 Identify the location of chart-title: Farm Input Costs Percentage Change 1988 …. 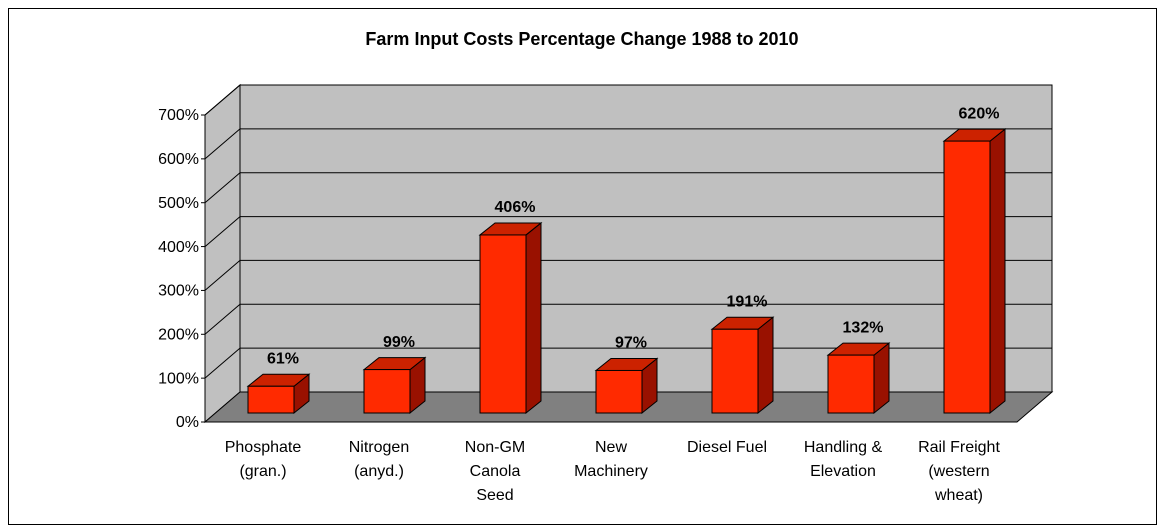
(581, 39).